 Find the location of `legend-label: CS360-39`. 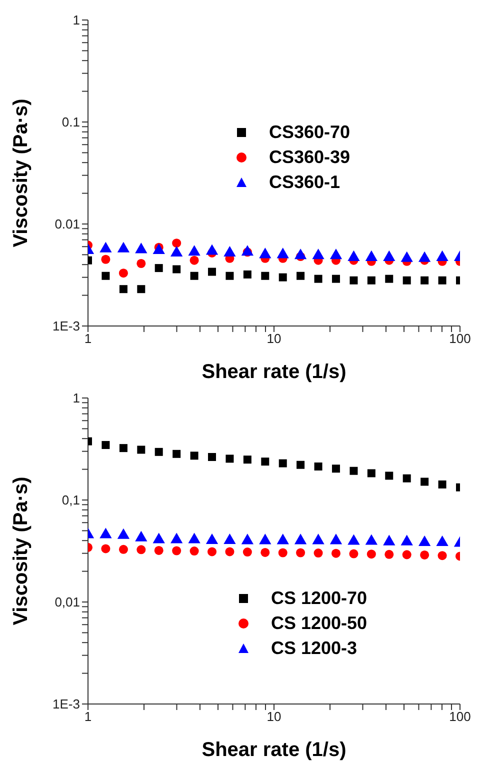

legend-label: CS360-39 is located at coordinates (309, 157).